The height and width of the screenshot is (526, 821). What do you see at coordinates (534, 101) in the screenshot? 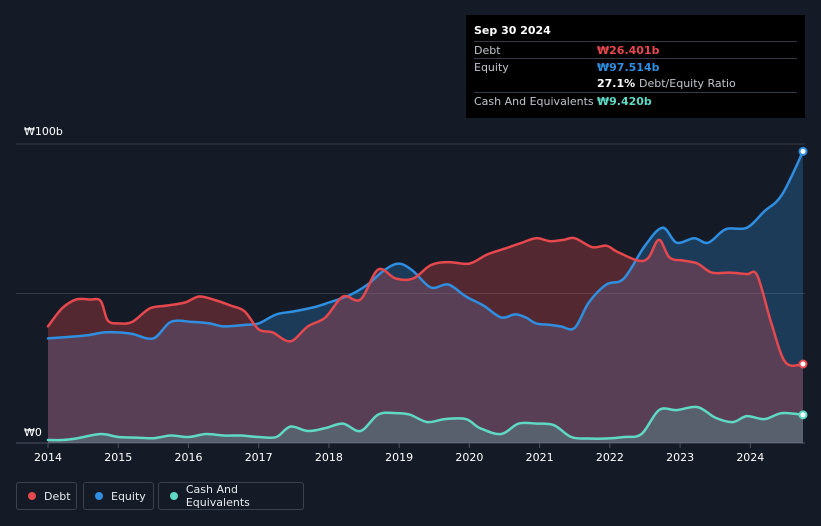
I see `tooltip-cash-label: Cash And Equivalents` at bounding box center [534, 101].